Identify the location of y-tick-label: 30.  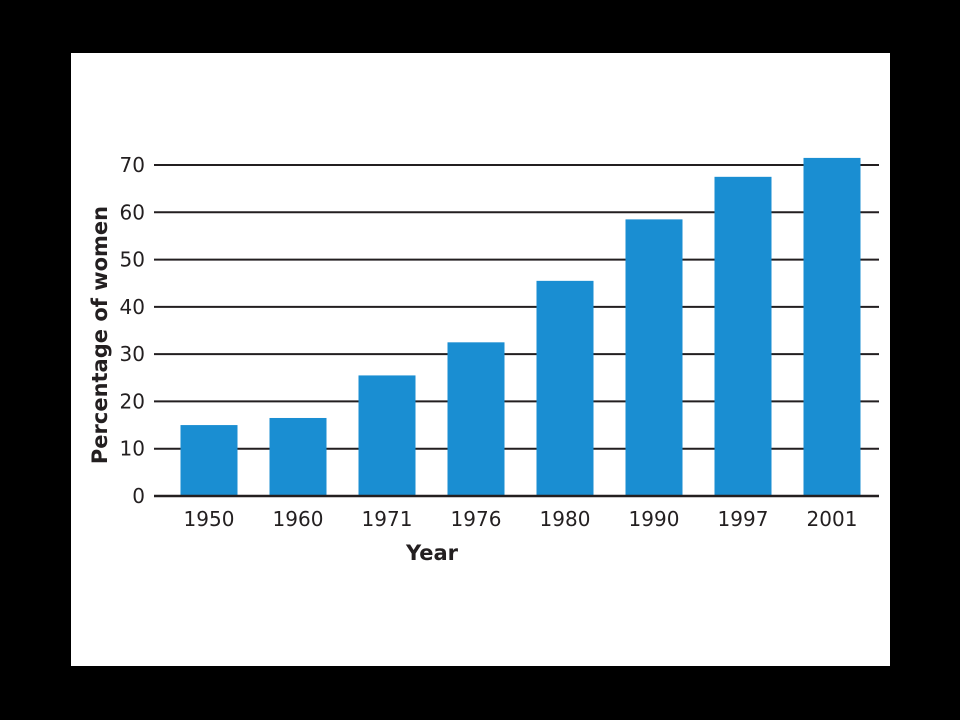
(132, 354).